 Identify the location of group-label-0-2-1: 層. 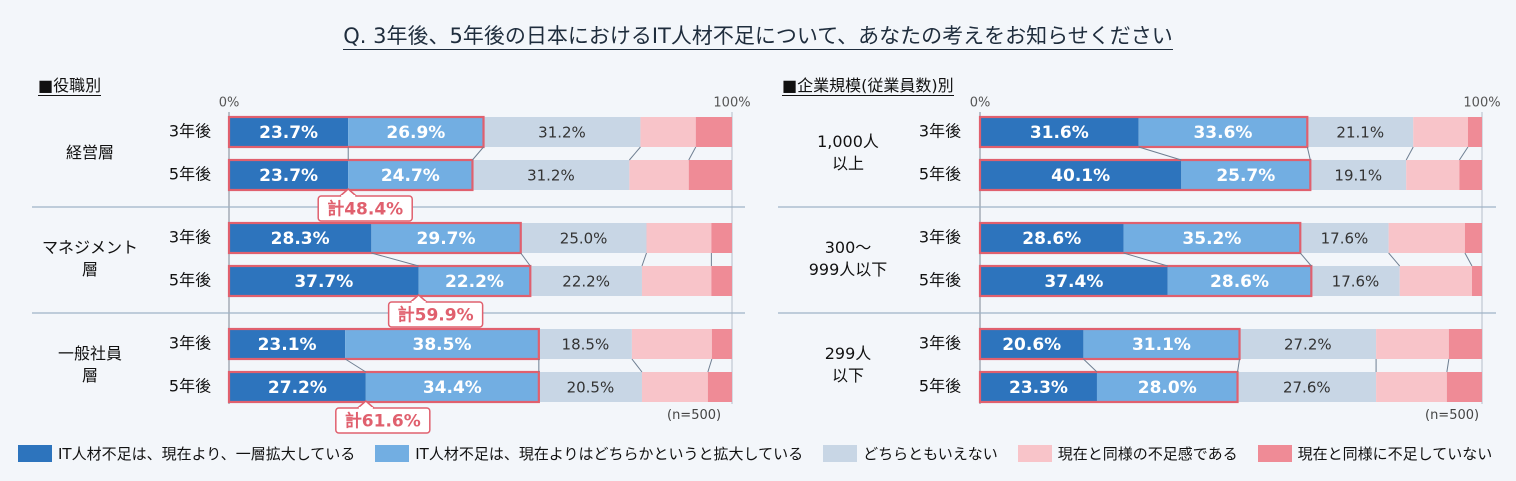
(90, 375).